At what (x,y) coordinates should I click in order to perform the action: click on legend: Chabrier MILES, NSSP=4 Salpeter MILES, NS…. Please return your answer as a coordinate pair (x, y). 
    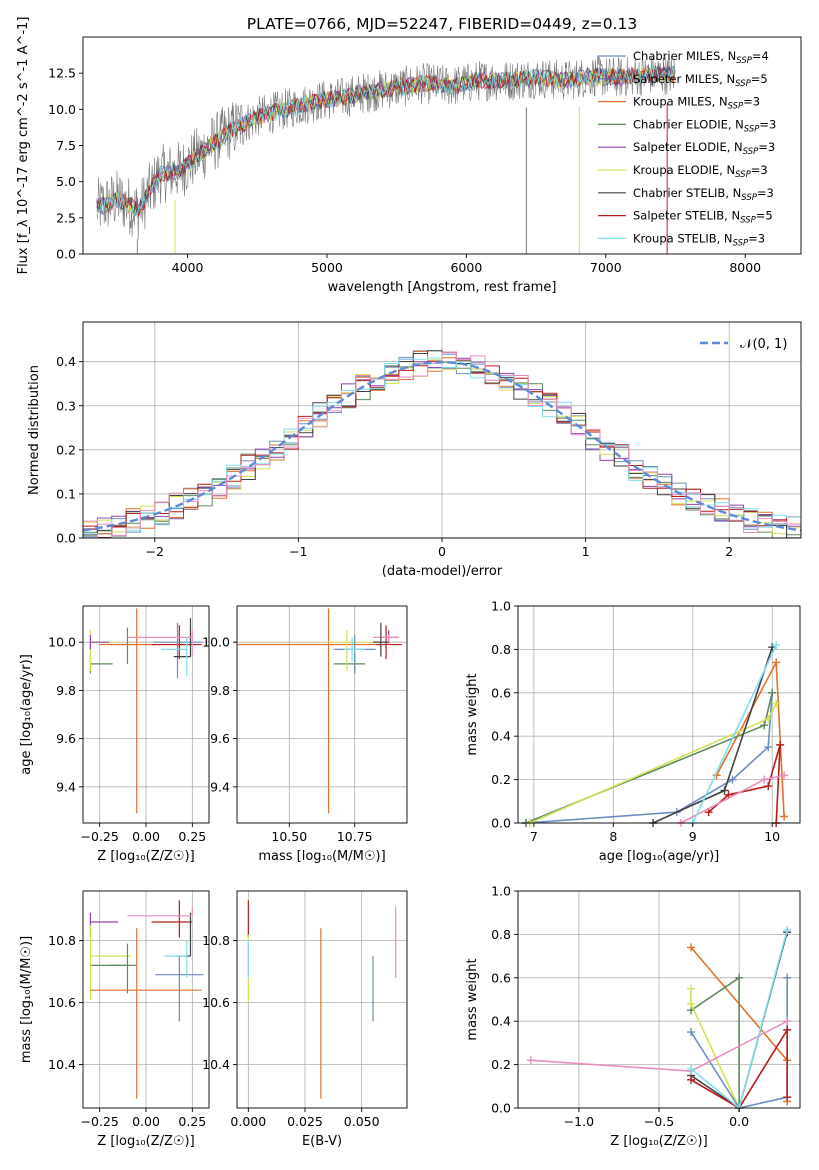
    Looking at the image, I should click on (687, 148).